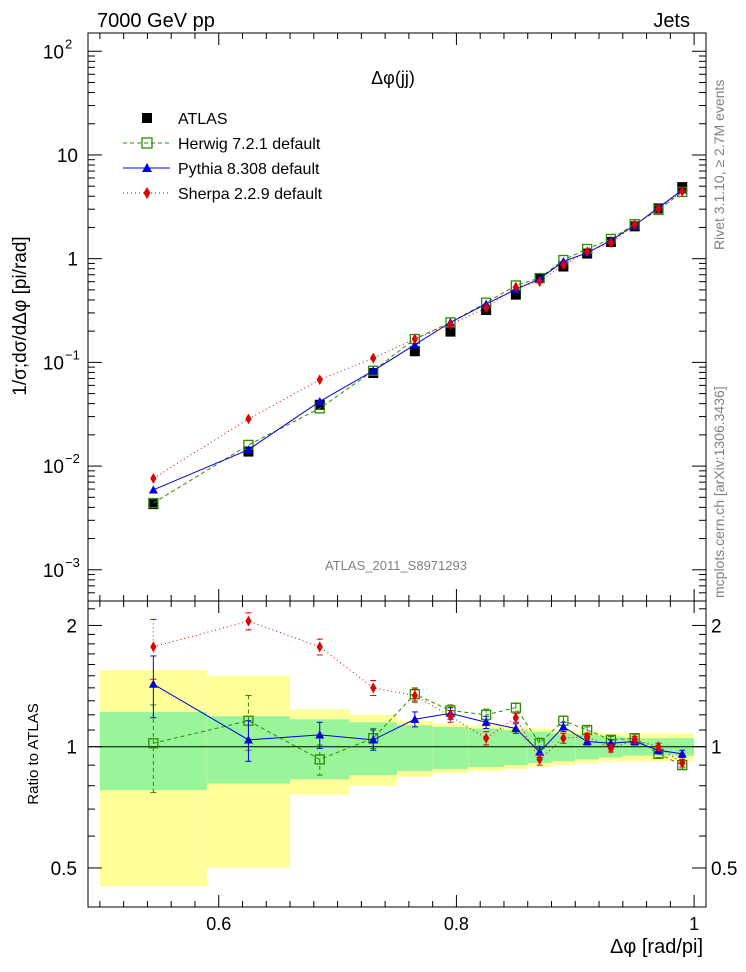  What do you see at coordinates (393, 78) in the screenshot?
I see `plot-title: Δφ(jj)` at bounding box center [393, 78].